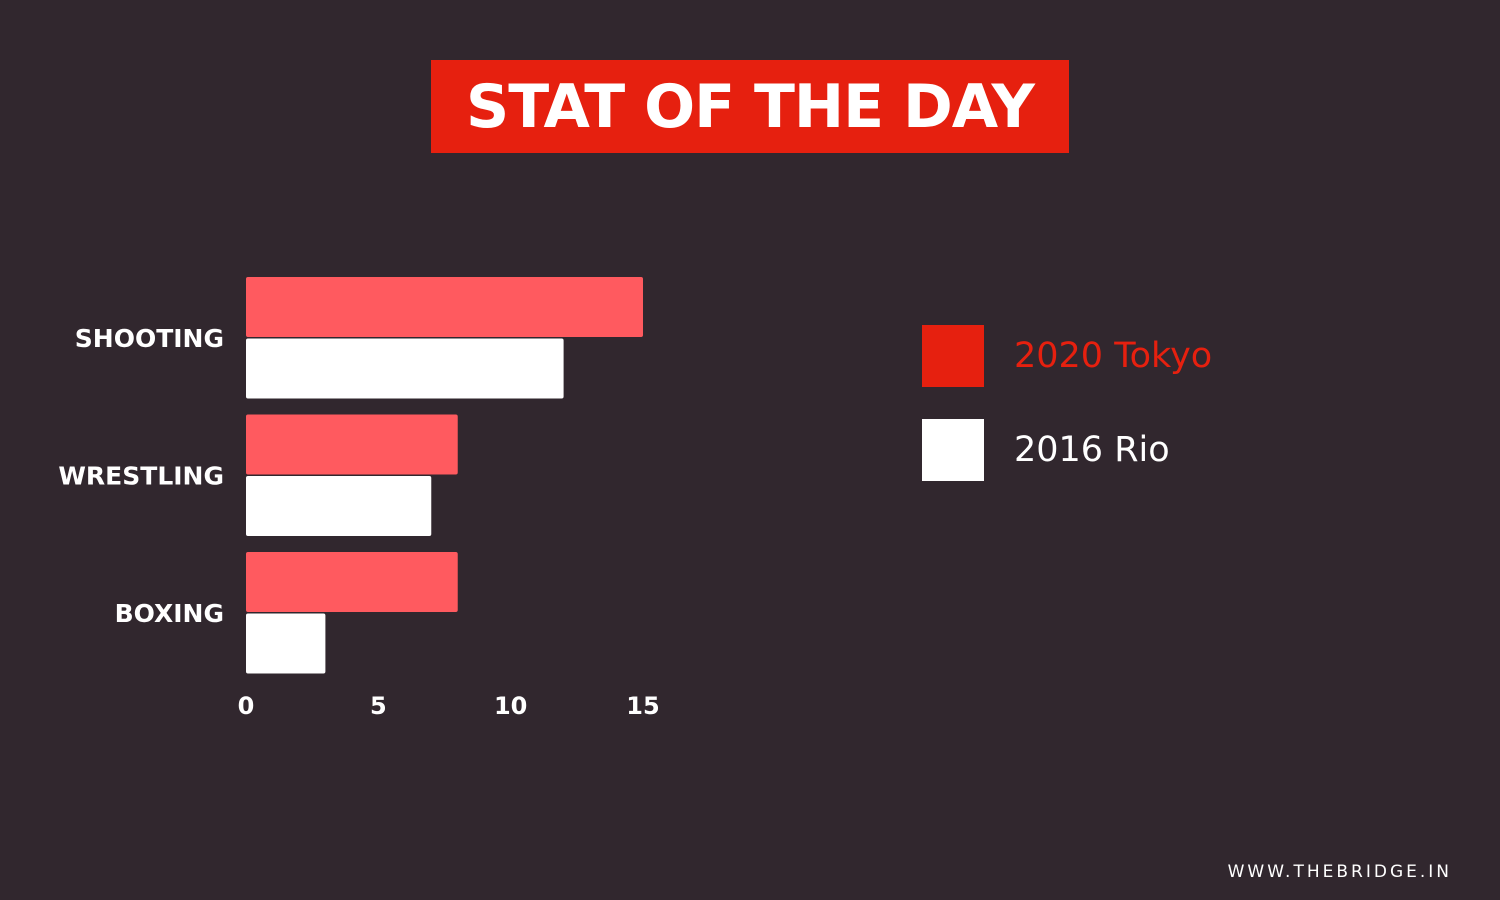  Describe the element at coordinates (444, 475) in the screenshot. I see `bars-layer` at that location.